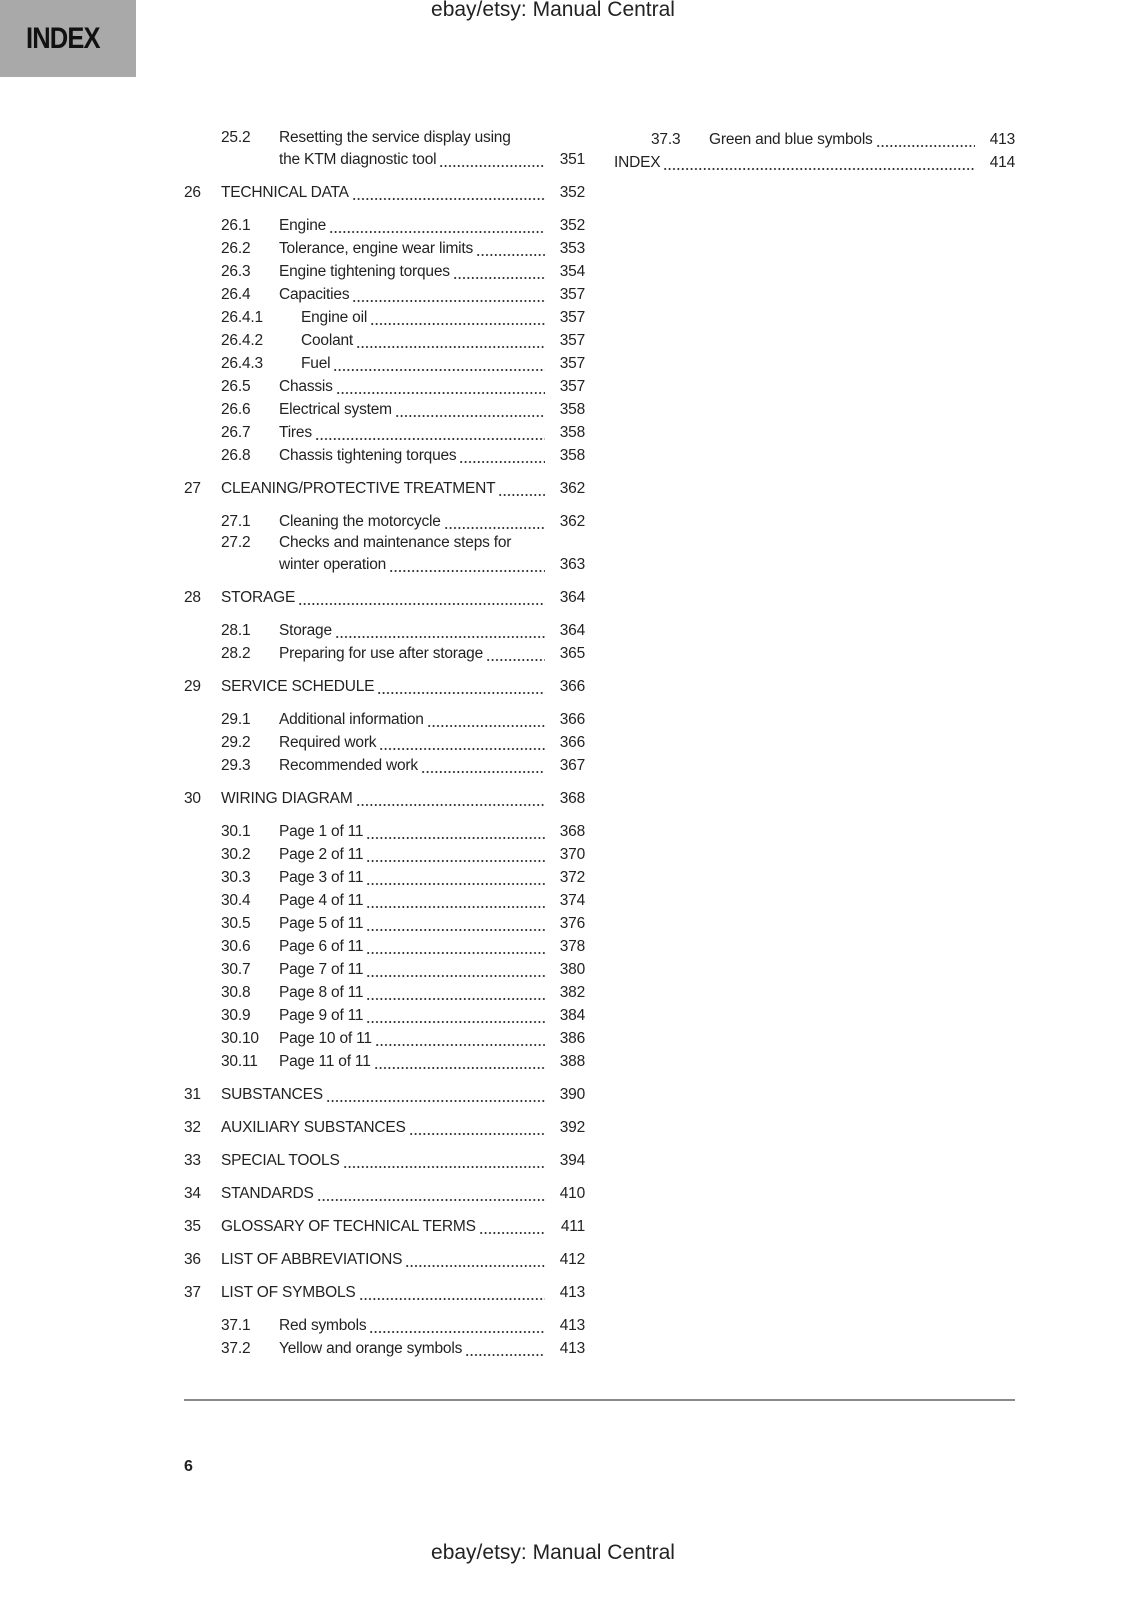 The width and height of the screenshot is (1130, 1600). What do you see at coordinates (384, 653) in the screenshot?
I see `toc-entry: 28.2 Preparing for use after storage 365` at bounding box center [384, 653].